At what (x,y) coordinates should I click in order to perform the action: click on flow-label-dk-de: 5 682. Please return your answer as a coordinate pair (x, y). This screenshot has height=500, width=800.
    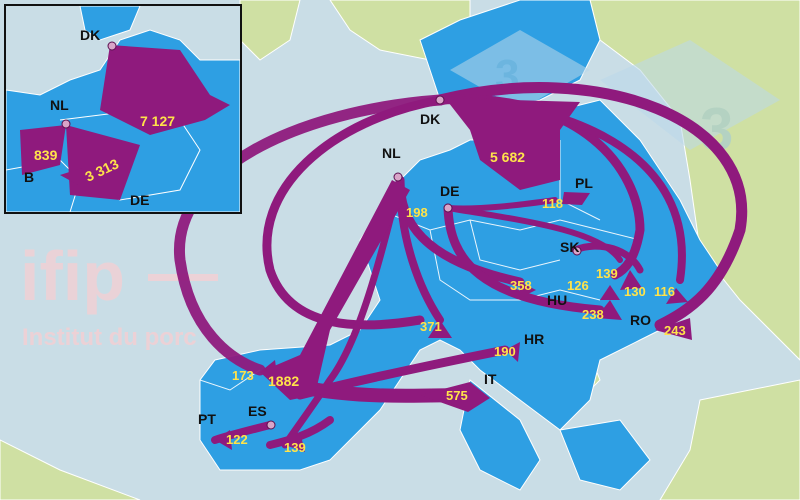
    Looking at the image, I should click on (507, 157).